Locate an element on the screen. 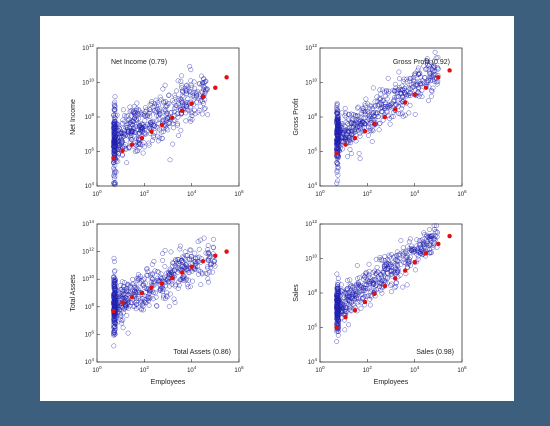 Image resolution: width=550 pixels, height=426 pixels. x-tick-label: 10⁴ is located at coordinates (415, 369).